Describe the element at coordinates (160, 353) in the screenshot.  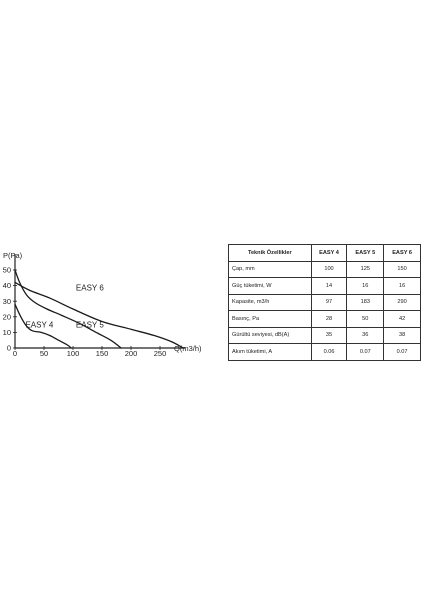
I see `x-tick-label: 250` at that location.